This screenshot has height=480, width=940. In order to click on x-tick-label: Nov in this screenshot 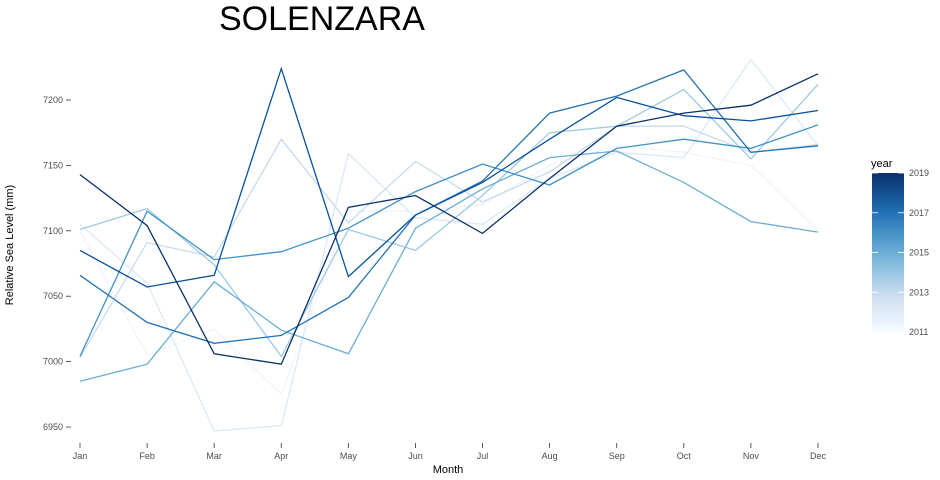, I will do `click(751, 456)`.